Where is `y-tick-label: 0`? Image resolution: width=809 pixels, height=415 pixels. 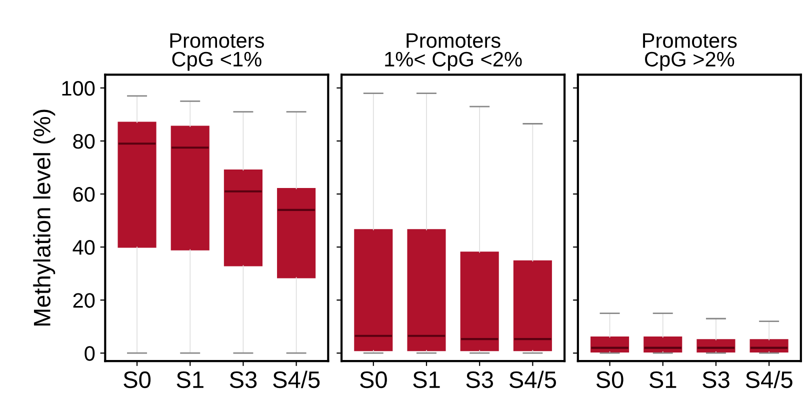
y-tick-label: 0 is located at coordinates (89, 353).